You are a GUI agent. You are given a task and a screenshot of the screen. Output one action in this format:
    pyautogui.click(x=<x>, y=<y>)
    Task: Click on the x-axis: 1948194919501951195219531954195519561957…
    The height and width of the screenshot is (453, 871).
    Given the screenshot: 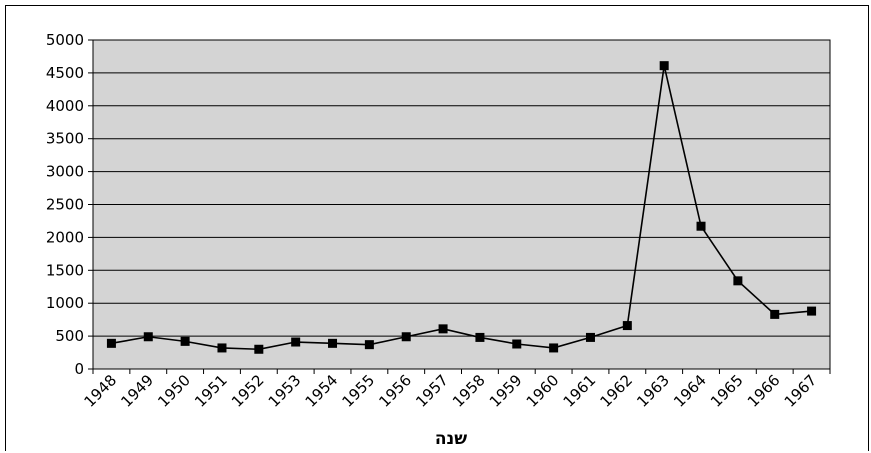 What is the action you would take?
    pyautogui.click(x=456, y=390)
    